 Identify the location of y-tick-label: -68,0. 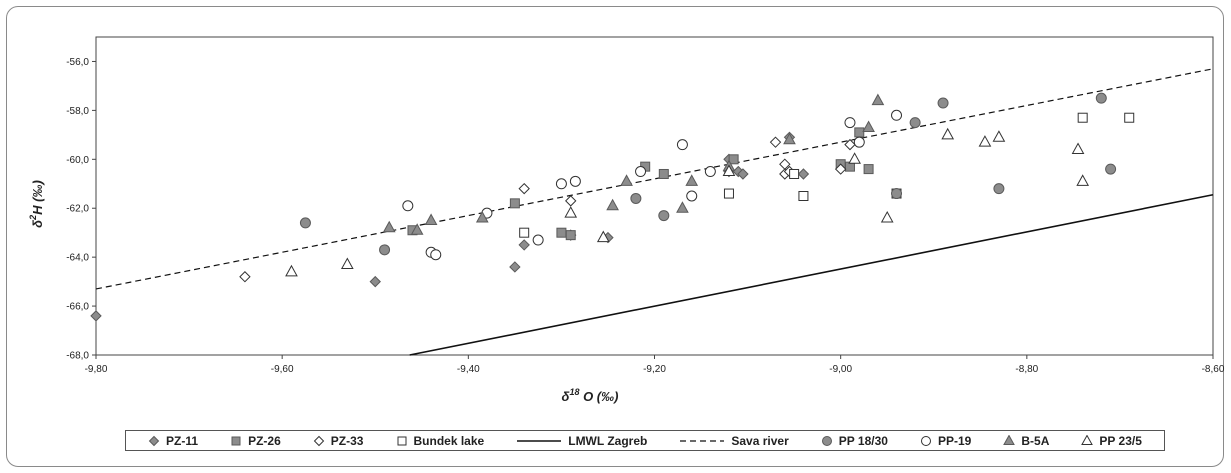
(77, 356).